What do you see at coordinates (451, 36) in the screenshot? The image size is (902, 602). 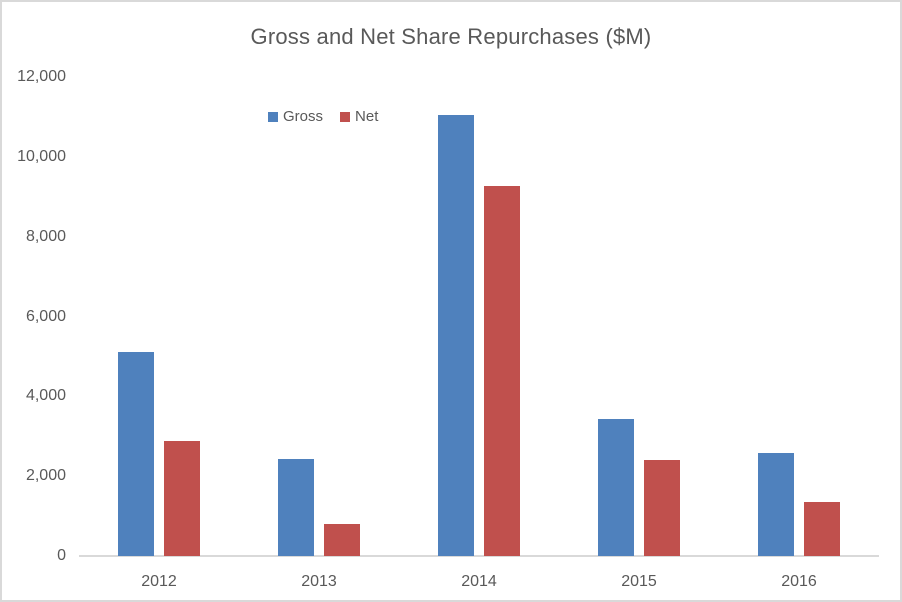 I see `chart-title: Gross and Net Share Repurchases ($M)` at bounding box center [451, 36].